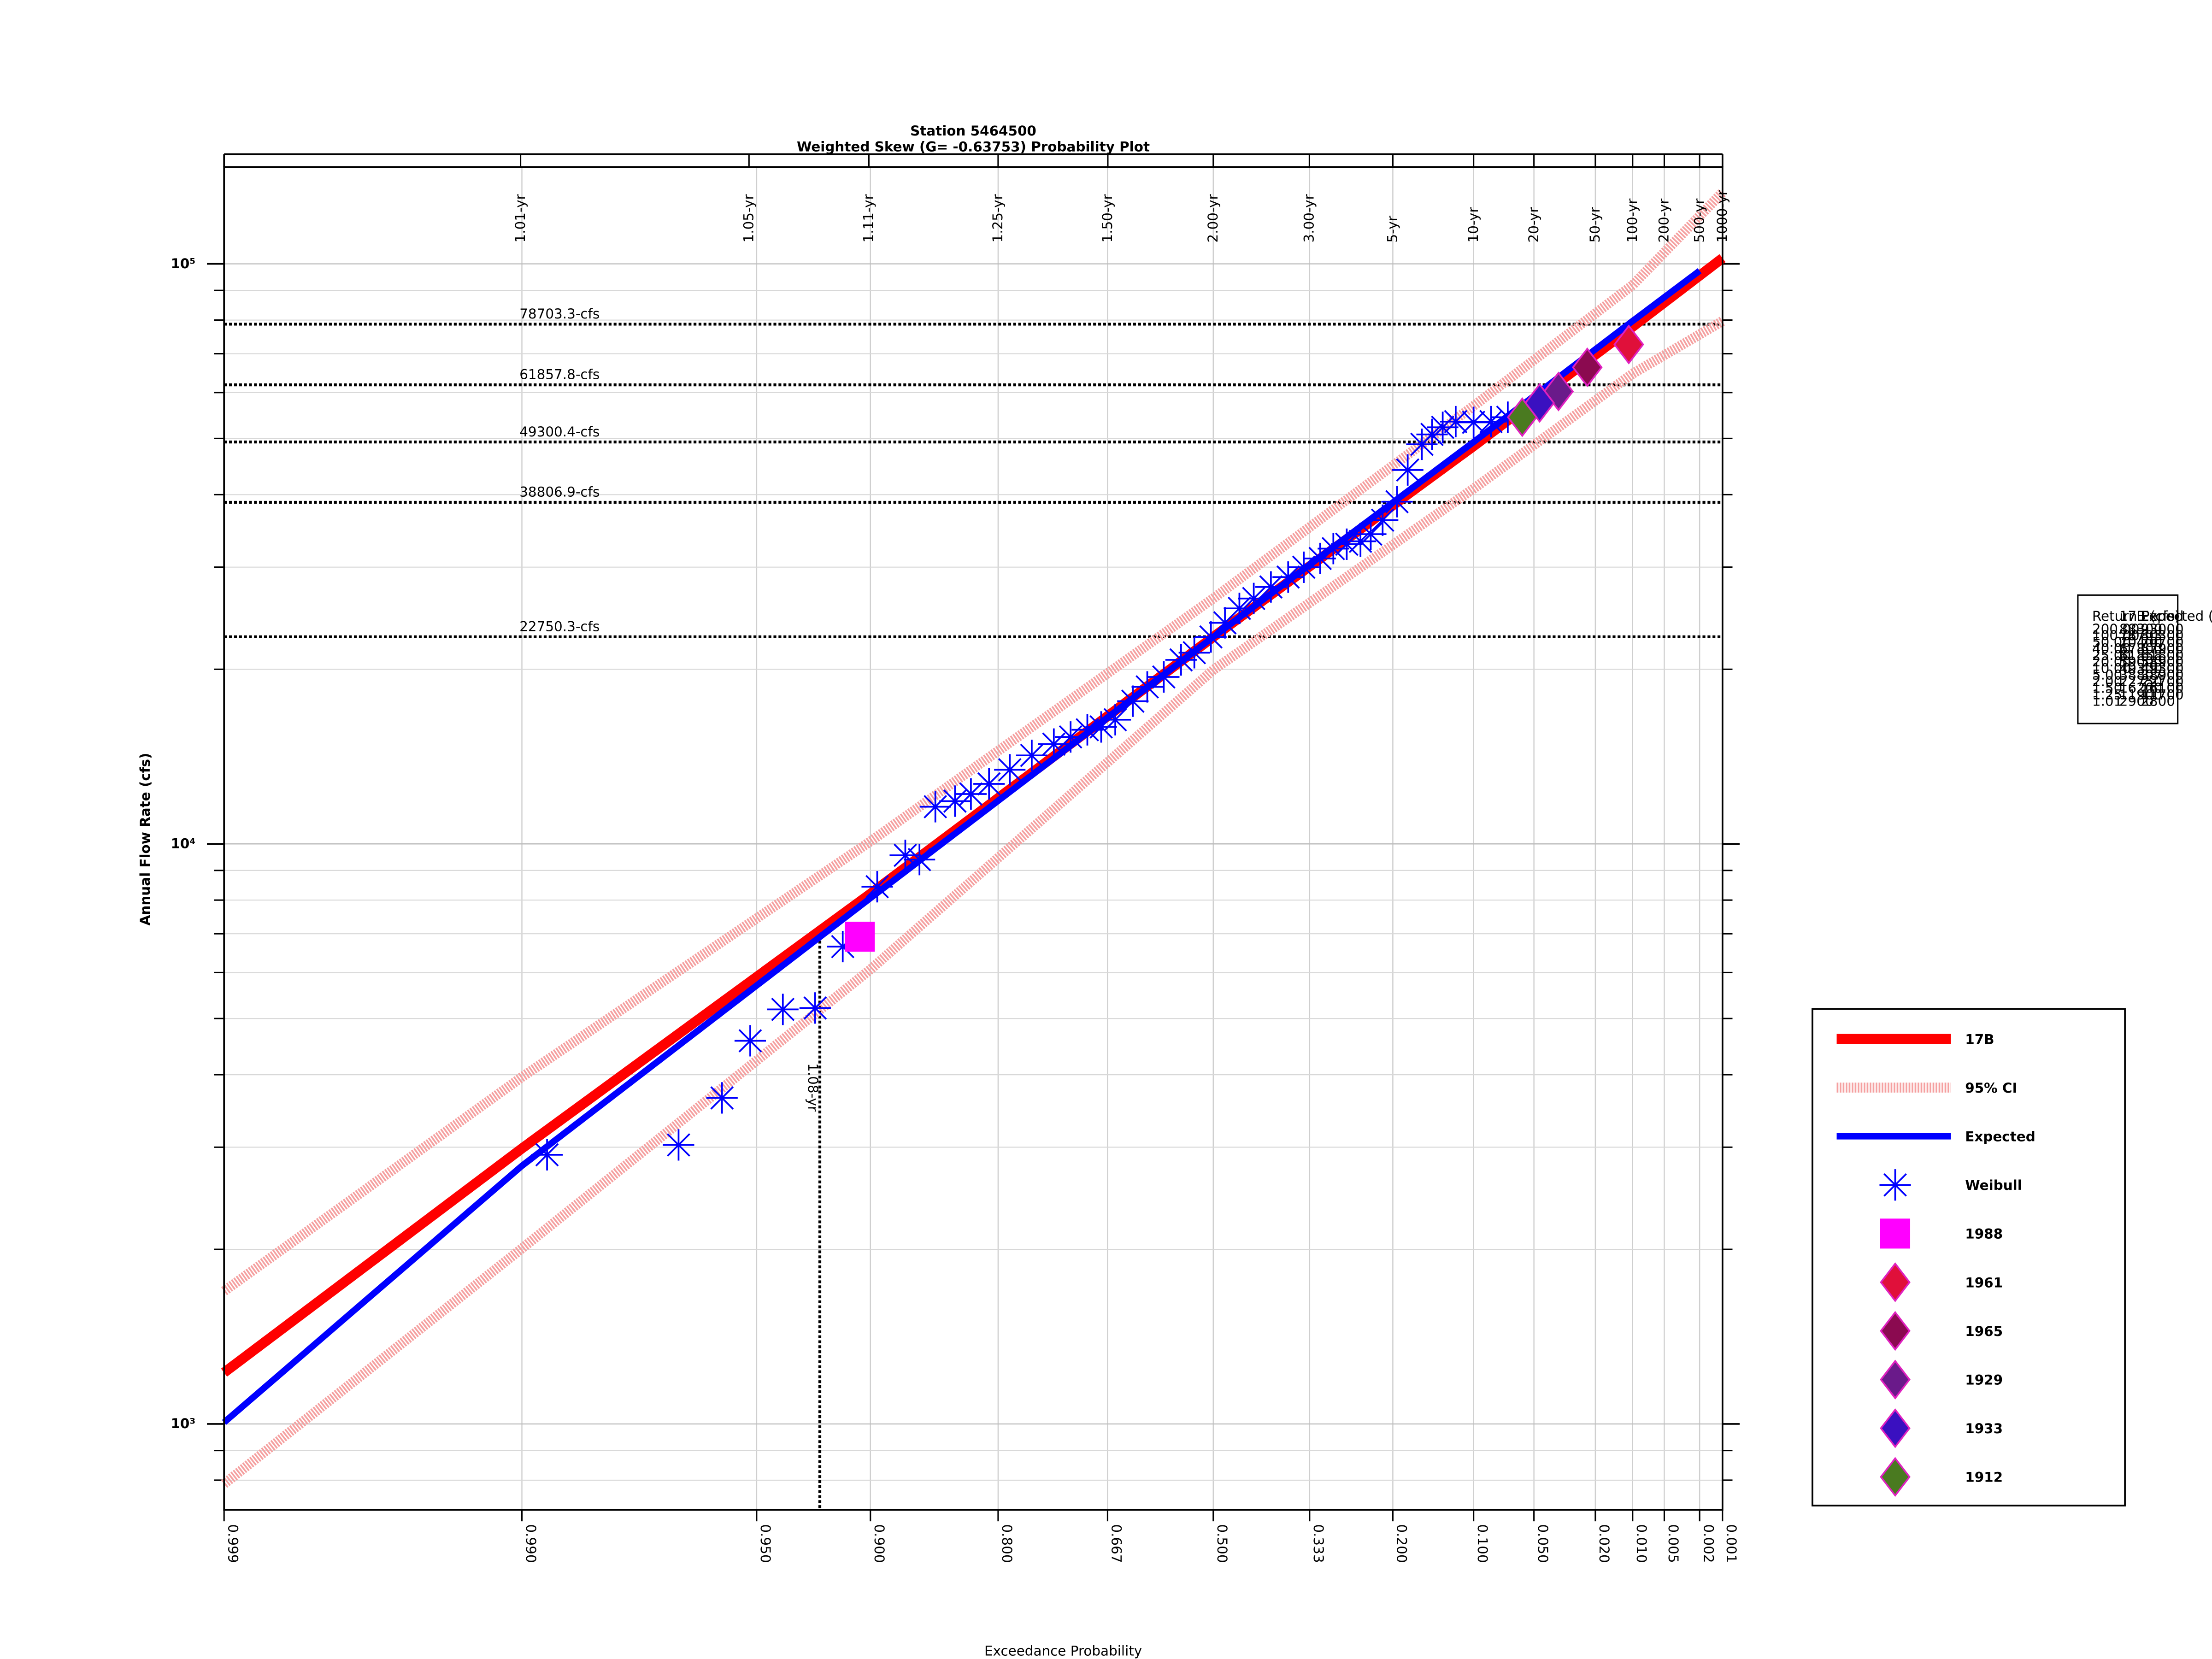 Image resolution: width=2212 pixels, height=1659 pixels. Describe the element at coordinates (2111, 655) in the screenshot. I see `table-cell: 25.00` at that location.